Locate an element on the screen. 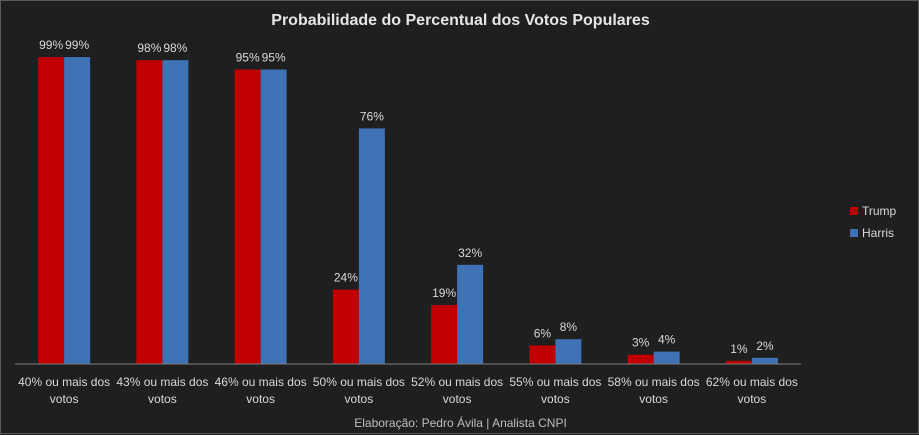 This screenshot has width=919, height=435. x-tick-label-2-1: votos is located at coordinates (260, 399).